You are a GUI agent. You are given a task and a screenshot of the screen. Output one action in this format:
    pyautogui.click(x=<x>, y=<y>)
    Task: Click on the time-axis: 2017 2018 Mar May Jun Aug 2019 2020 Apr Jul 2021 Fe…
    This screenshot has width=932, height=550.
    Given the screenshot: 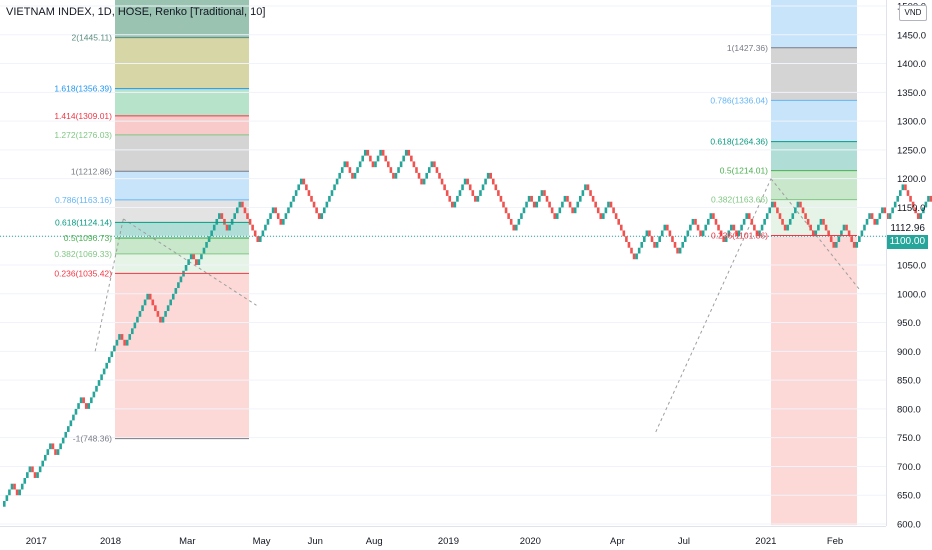 What is the action you would take?
    pyautogui.click(x=434, y=541)
    